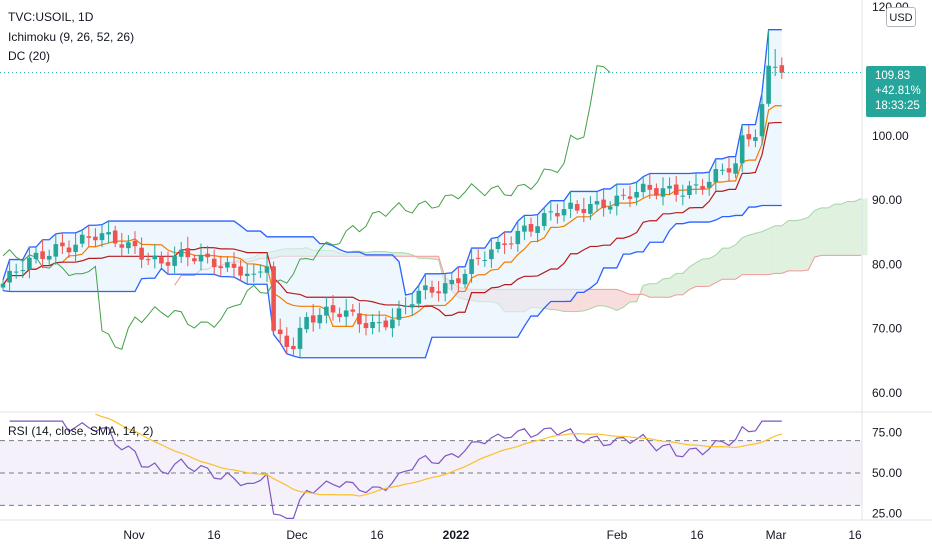  What do you see at coordinates (81, 431) in the screenshot?
I see `rsi-legend: RSI (14, close, SMA, 14, 2)` at bounding box center [81, 431].